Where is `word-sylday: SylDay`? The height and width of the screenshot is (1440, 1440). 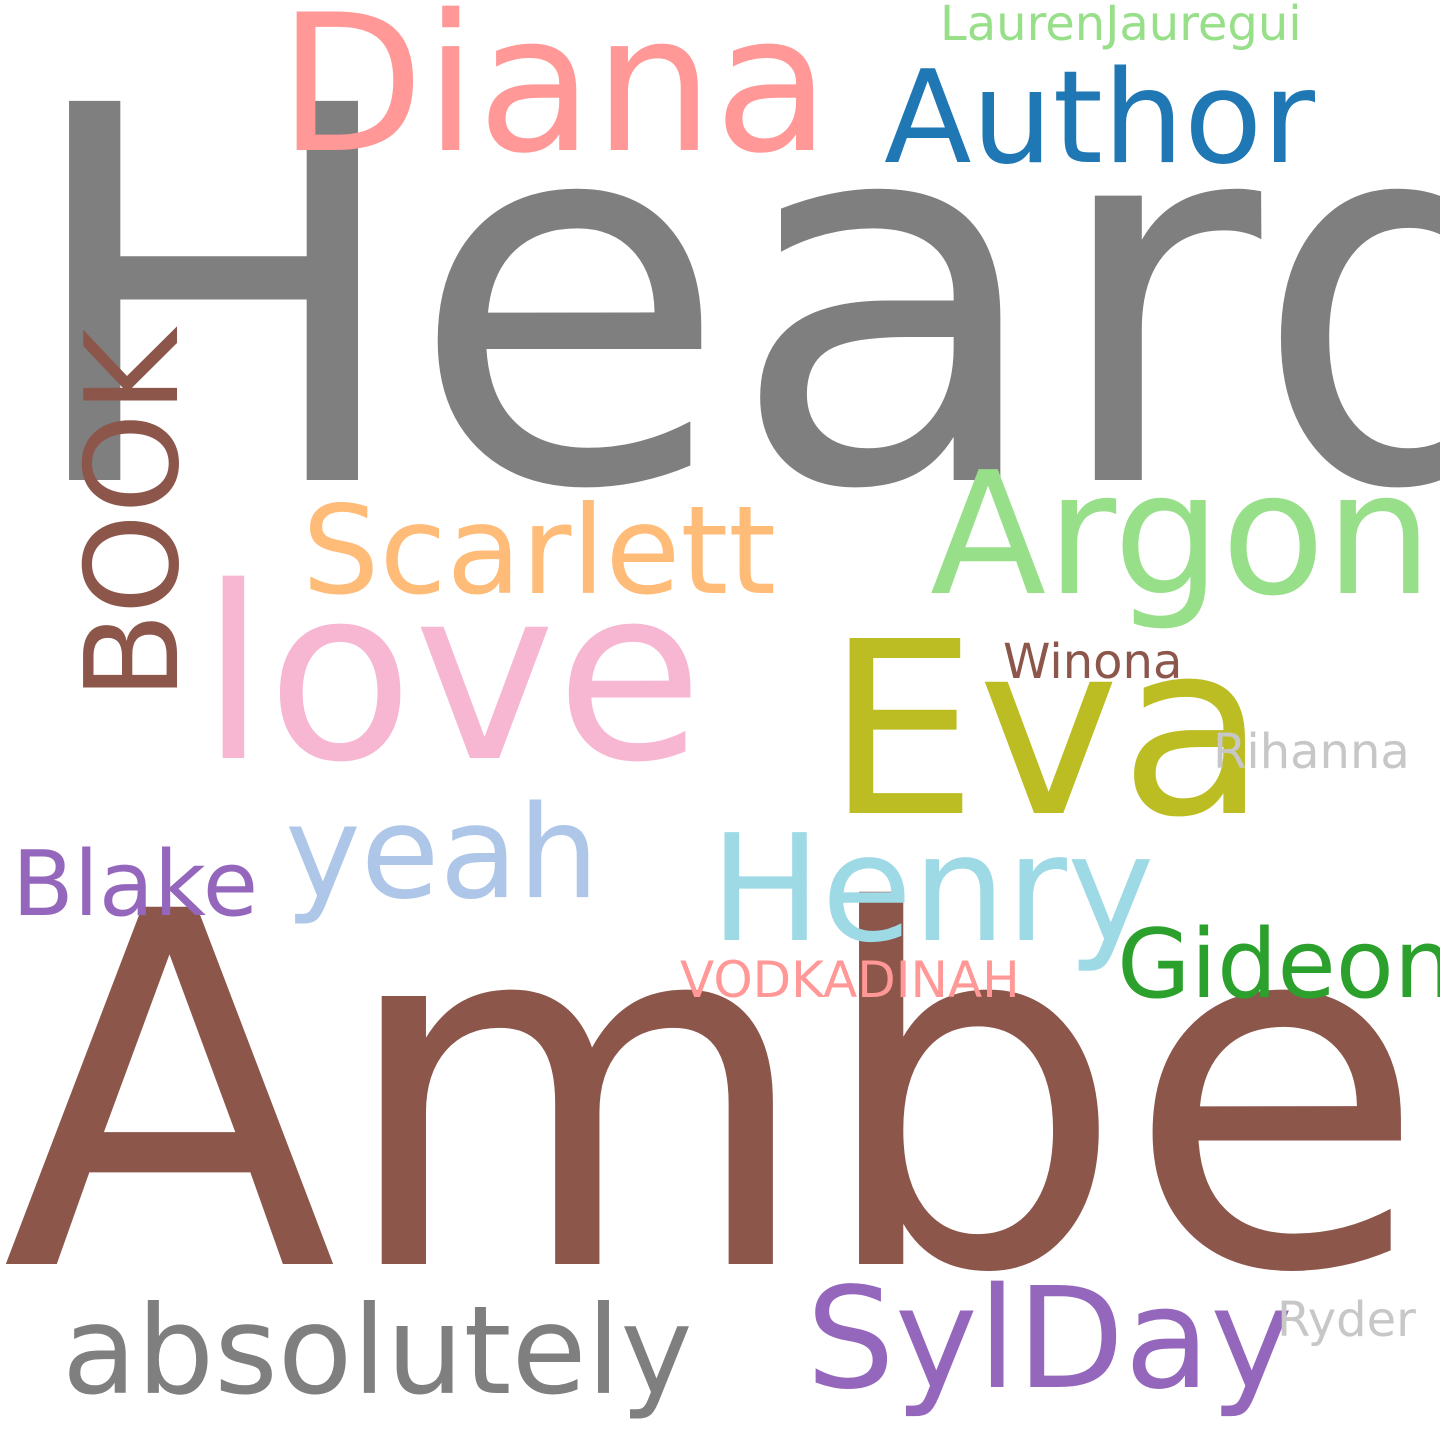 word-sylday: SylDay is located at coordinates (1050, 1339).